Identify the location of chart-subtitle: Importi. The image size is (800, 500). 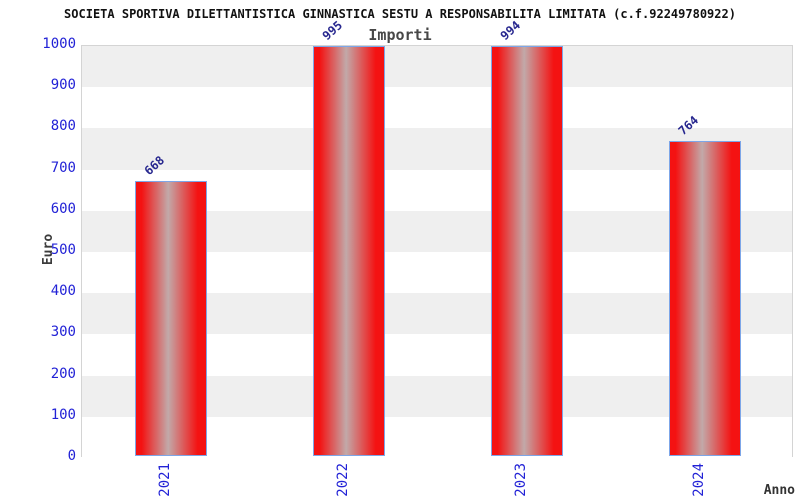
(400, 35).